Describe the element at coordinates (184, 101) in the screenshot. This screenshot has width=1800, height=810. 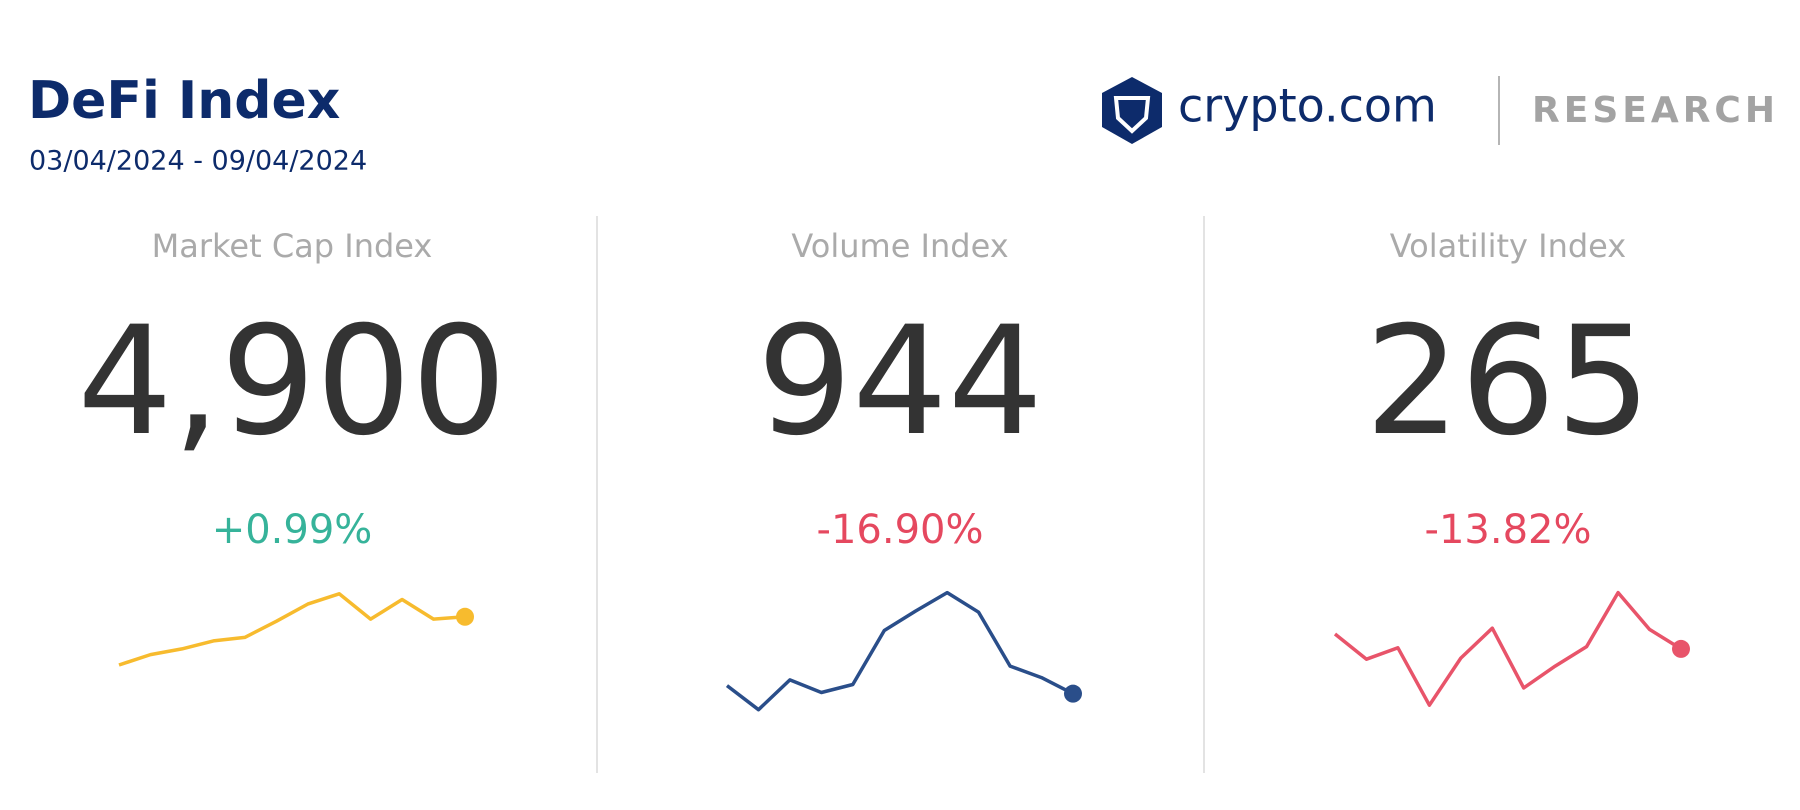
I see `title: DeFi Index` at that location.